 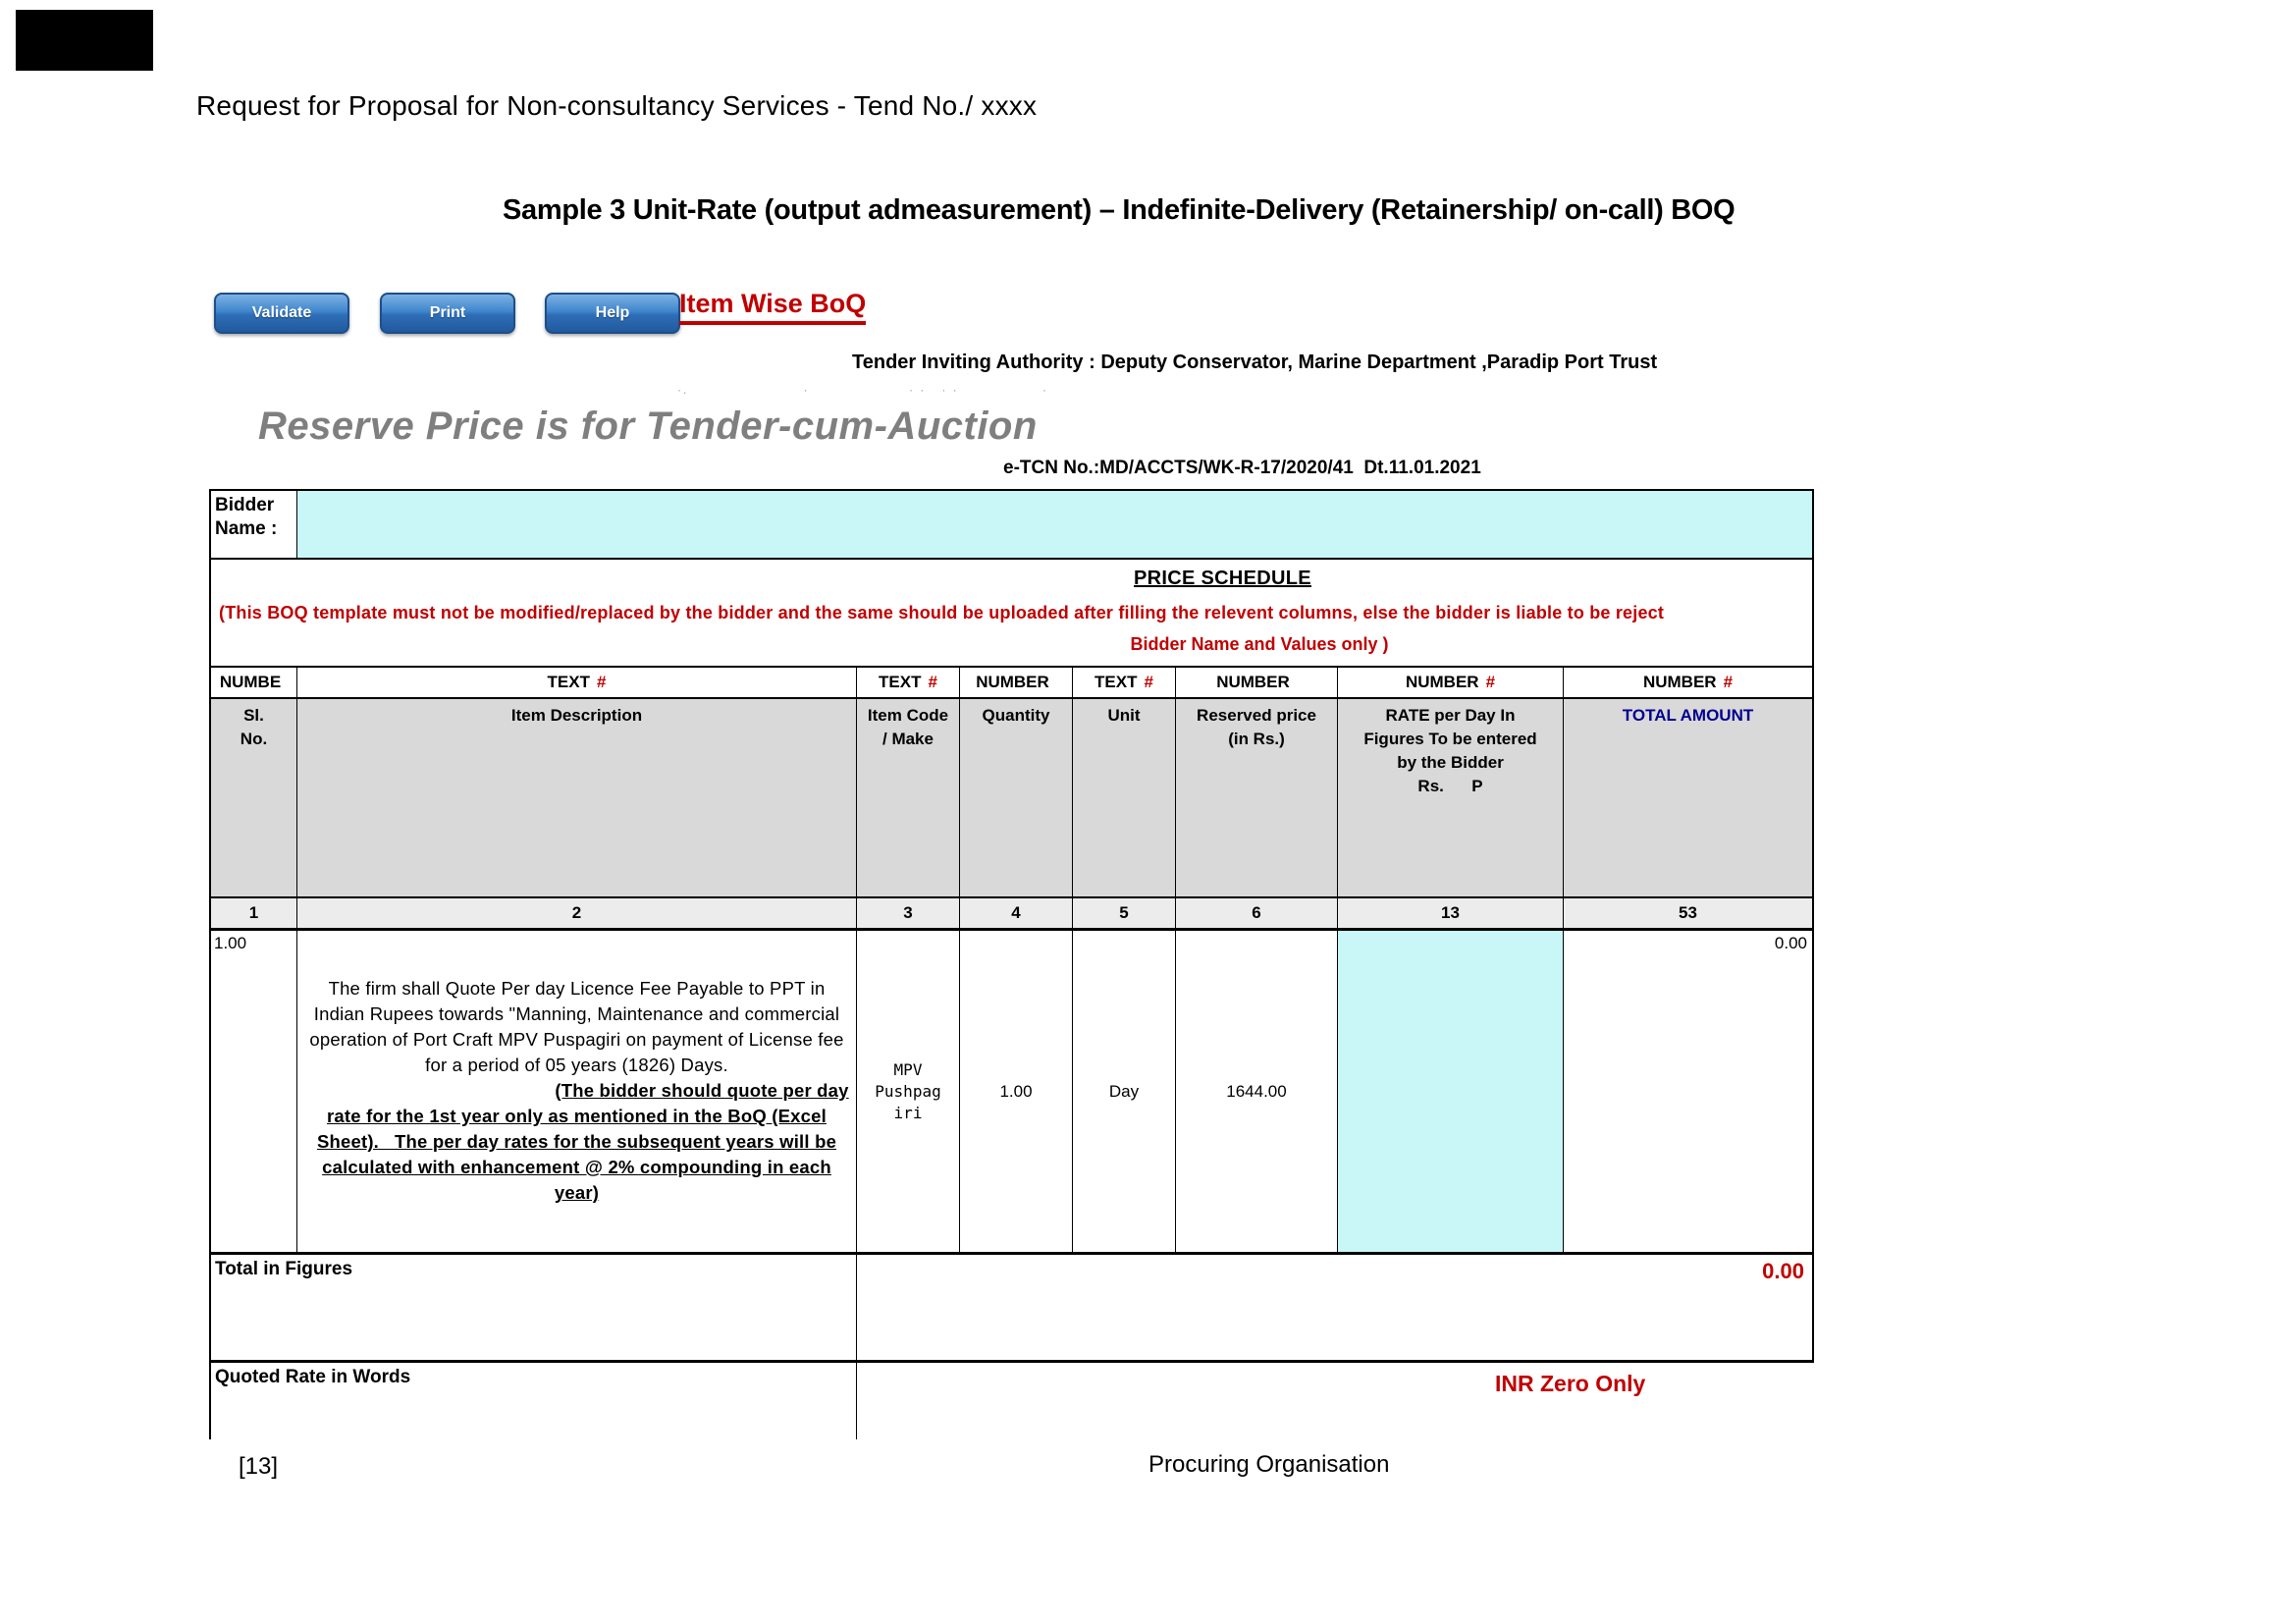 I want to click on header-quantity: Quantity, so click(x=1015, y=797).